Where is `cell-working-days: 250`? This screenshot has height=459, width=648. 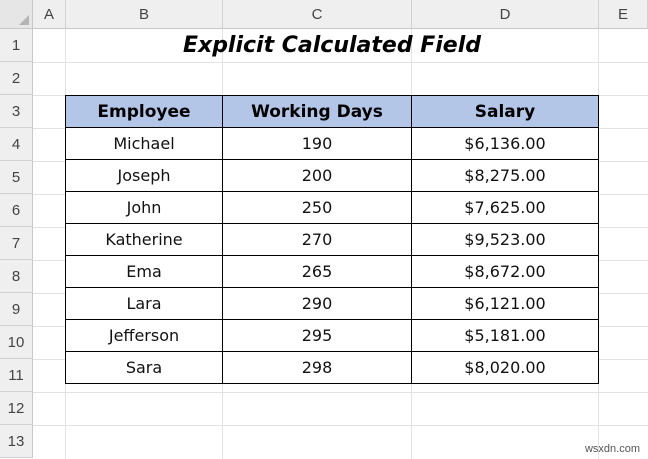 cell-working-days: 250 is located at coordinates (317, 207).